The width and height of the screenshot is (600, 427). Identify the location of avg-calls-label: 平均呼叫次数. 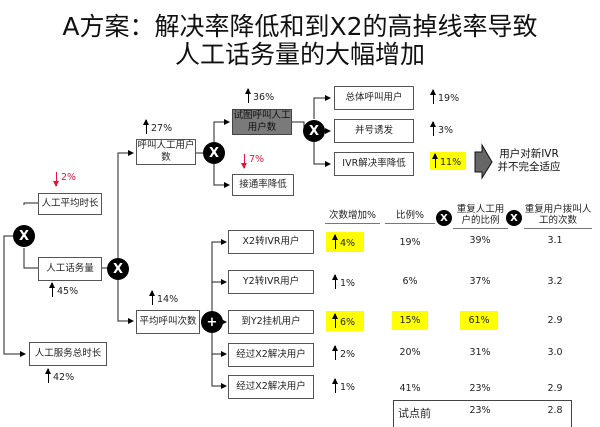
(168, 321).